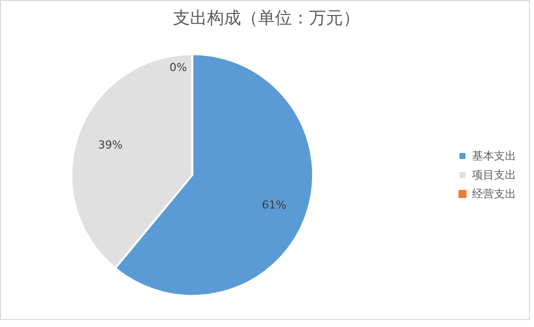 Image resolution: width=534 pixels, height=327 pixels. What do you see at coordinates (274, 205) in the screenshot?
I see `data-label: 61%` at bounding box center [274, 205].